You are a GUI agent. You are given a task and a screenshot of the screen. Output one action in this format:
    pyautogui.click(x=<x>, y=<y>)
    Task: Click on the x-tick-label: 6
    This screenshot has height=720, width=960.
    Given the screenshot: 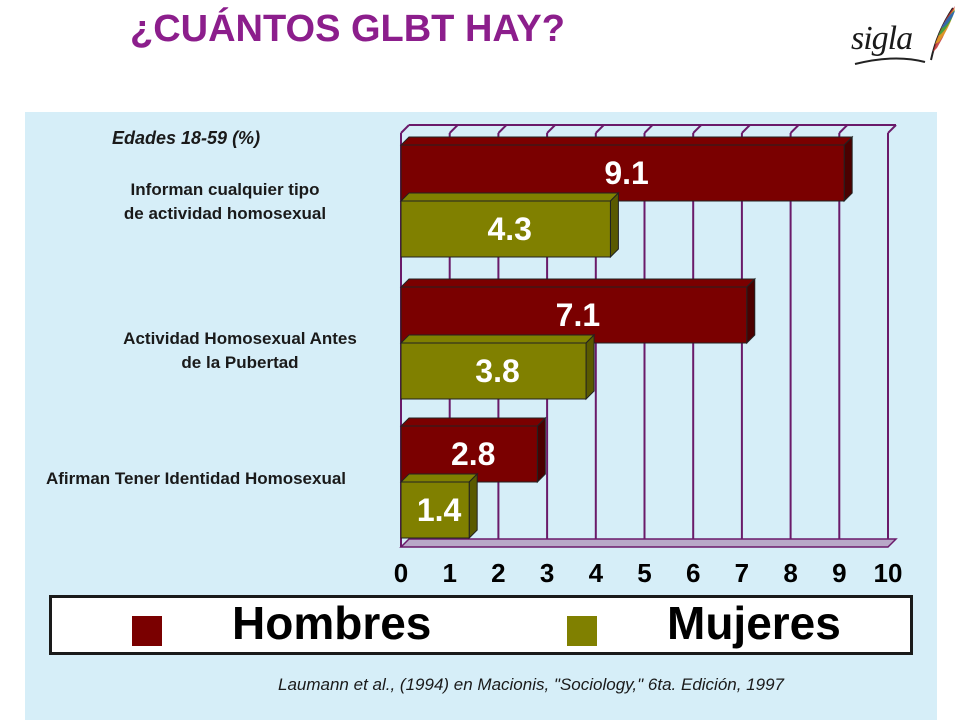 What is the action you would take?
    pyautogui.click(x=693, y=573)
    